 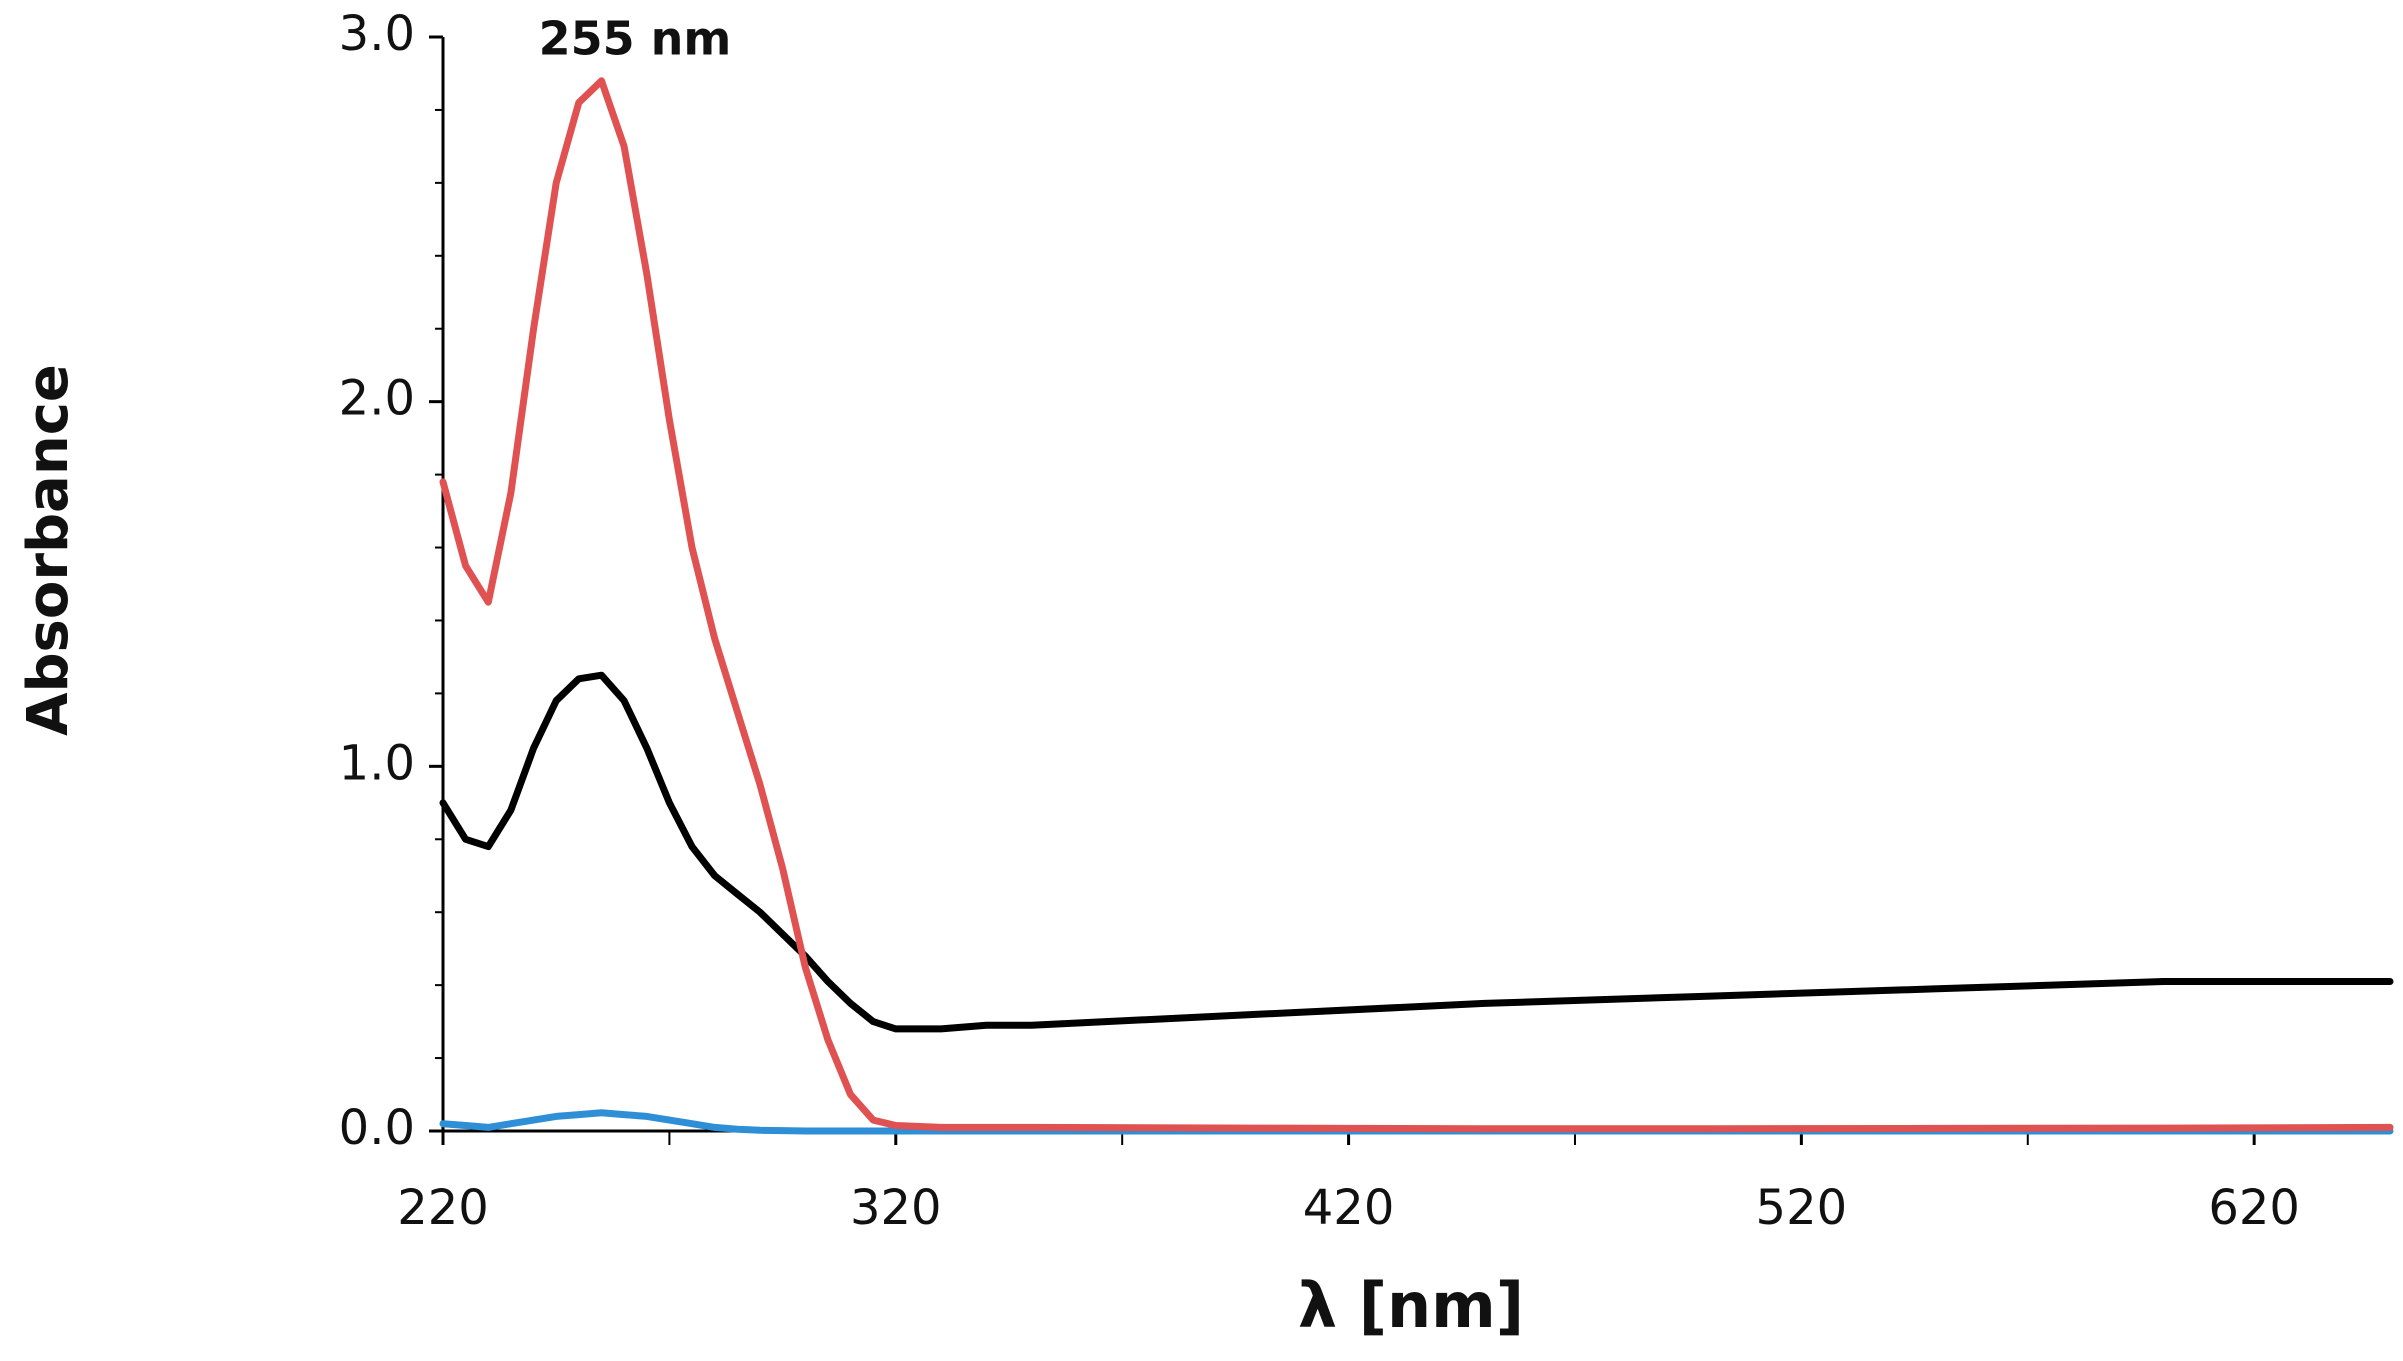 I want to click on x-tick-label: 620, so click(x=2254, y=1208).